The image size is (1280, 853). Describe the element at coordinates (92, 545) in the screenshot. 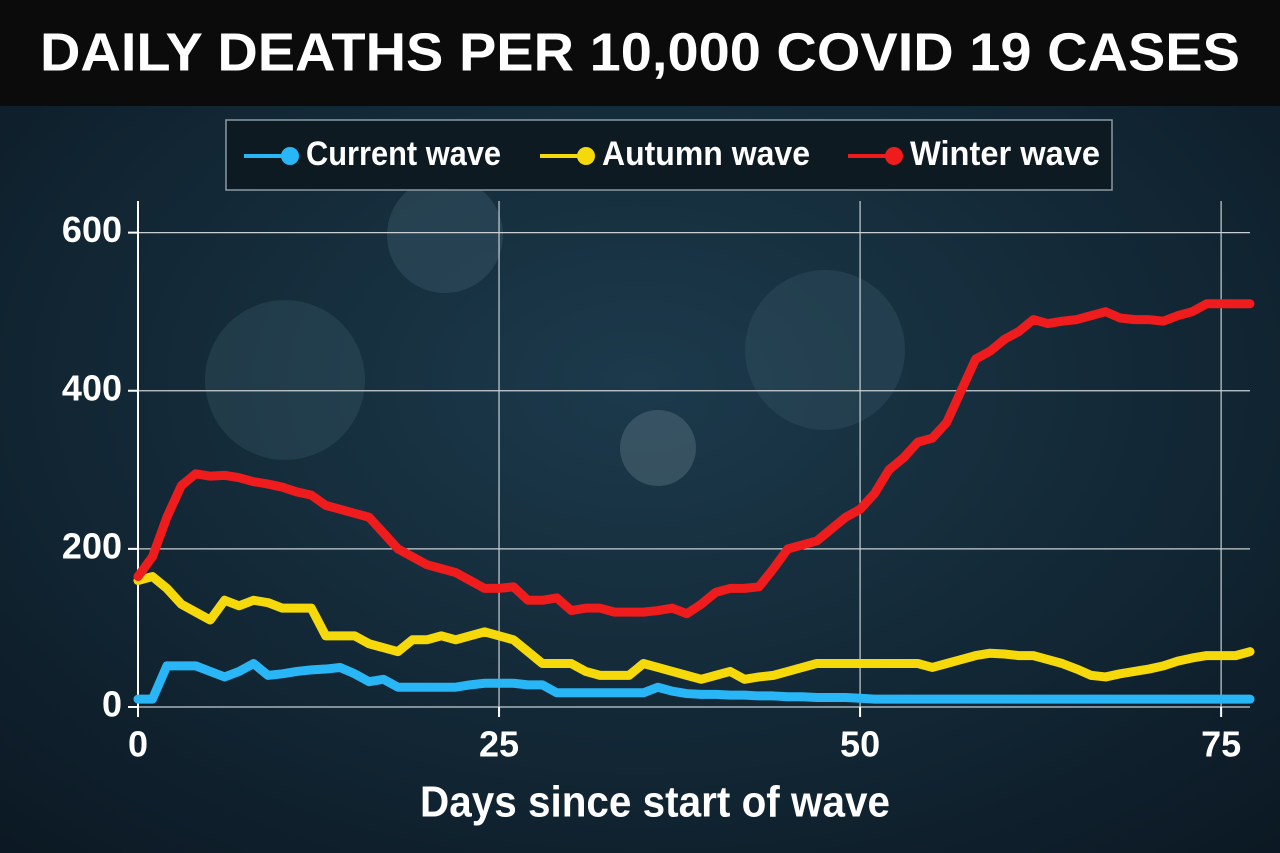

I see `y-tick-label: 200` at that location.